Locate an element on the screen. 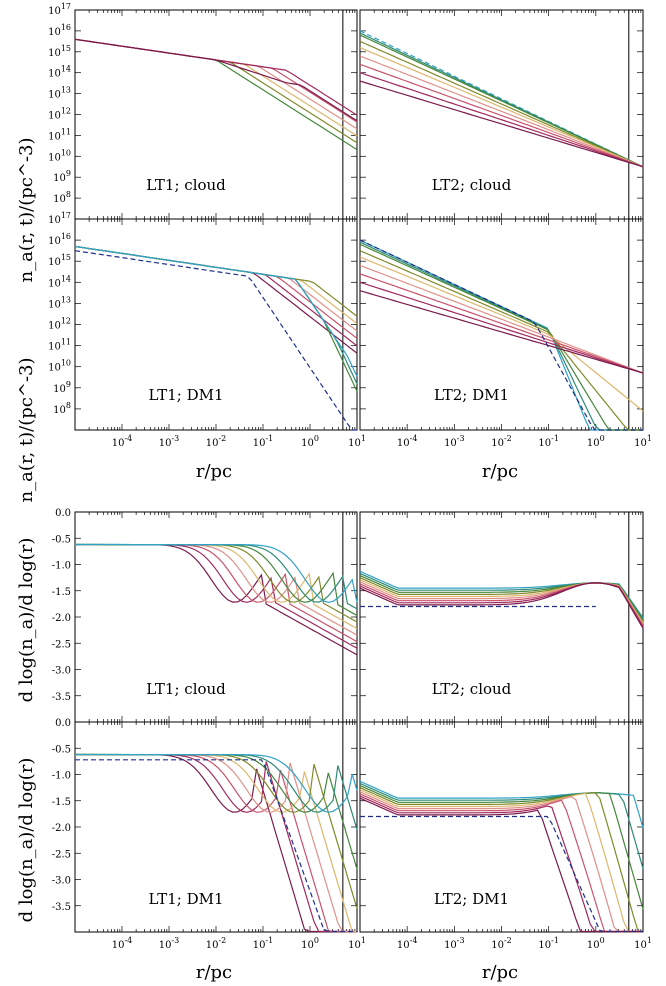  xlabel-left-top: r/pc is located at coordinates (214, 471).